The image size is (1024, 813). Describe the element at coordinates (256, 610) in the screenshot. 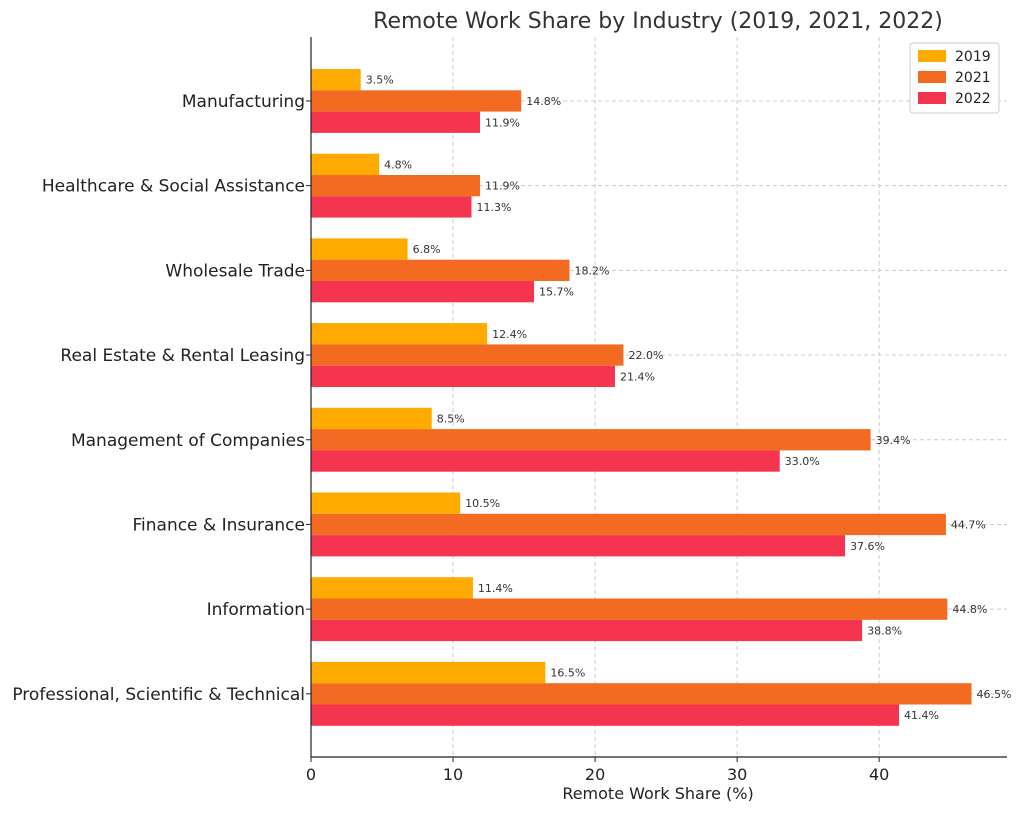

I see `category-label: Information` at that location.